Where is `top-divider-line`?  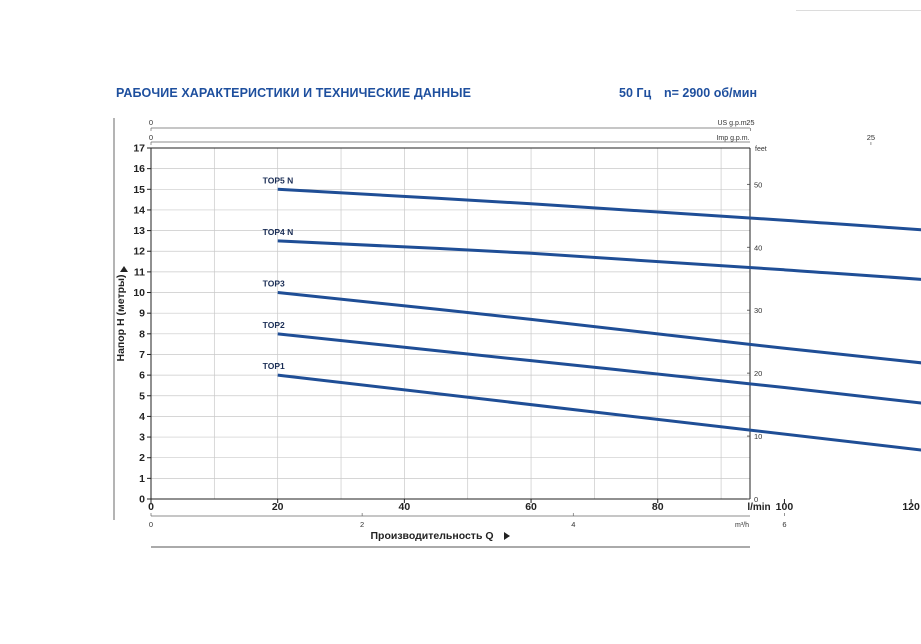 top-divider-line is located at coordinates (858, 10).